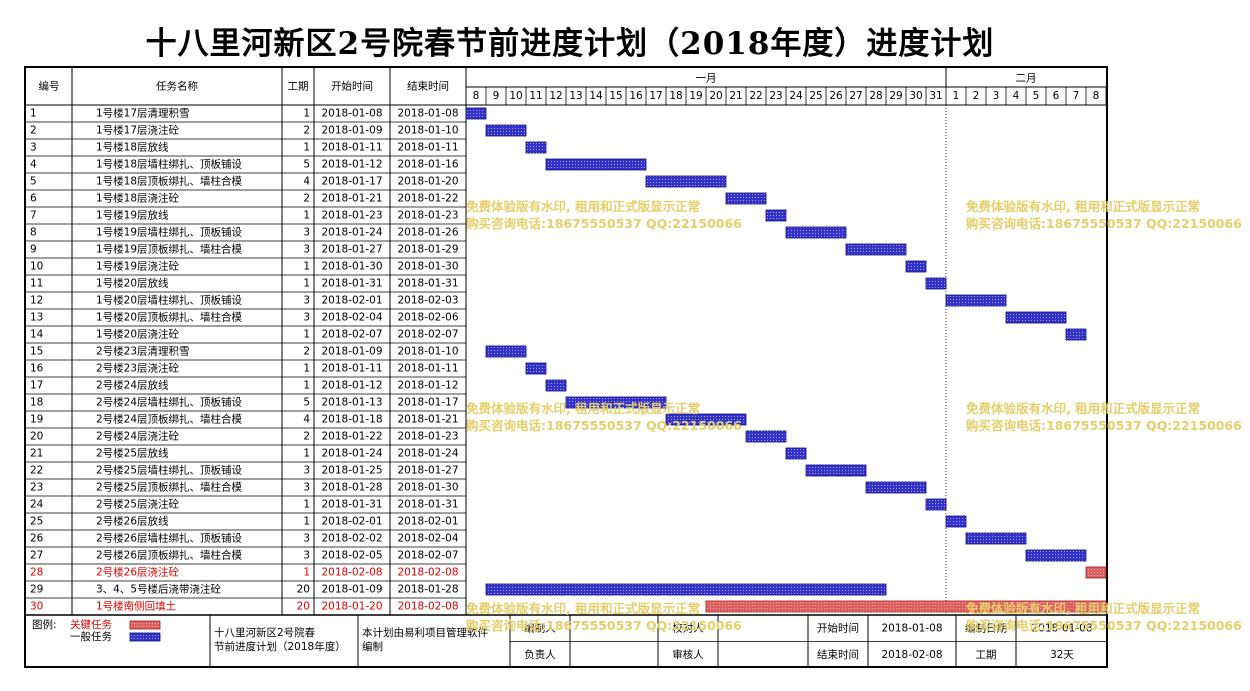 This screenshot has width=1250, height=691. What do you see at coordinates (956, 96) in the screenshot?
I see `day-label: 1` at bounding box center [956, 96].